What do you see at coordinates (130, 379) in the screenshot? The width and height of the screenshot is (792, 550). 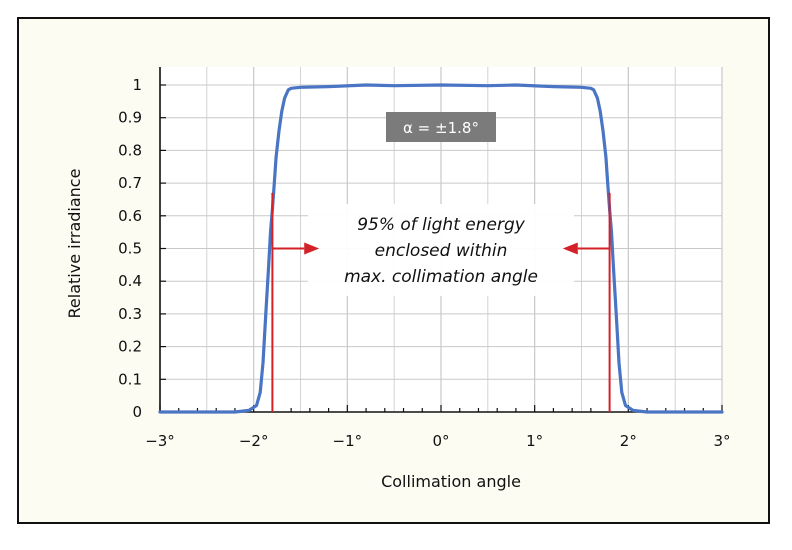 I see `y-tick-label: 0.1` at bounding box center [130, 379].